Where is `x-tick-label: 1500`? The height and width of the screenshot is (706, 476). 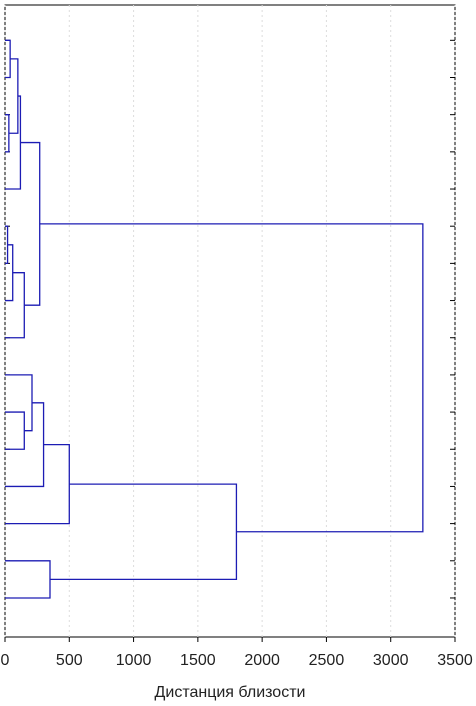
x-tick-label: 1500 is located at coordinates (198, 660).